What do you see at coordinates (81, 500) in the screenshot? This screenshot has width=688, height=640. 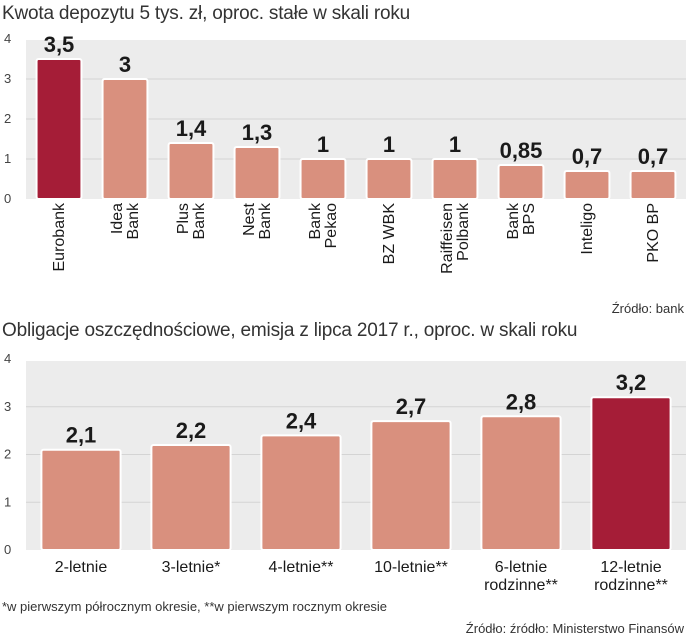 I see `bar-2-letnie` at bounding box center [81, 500].